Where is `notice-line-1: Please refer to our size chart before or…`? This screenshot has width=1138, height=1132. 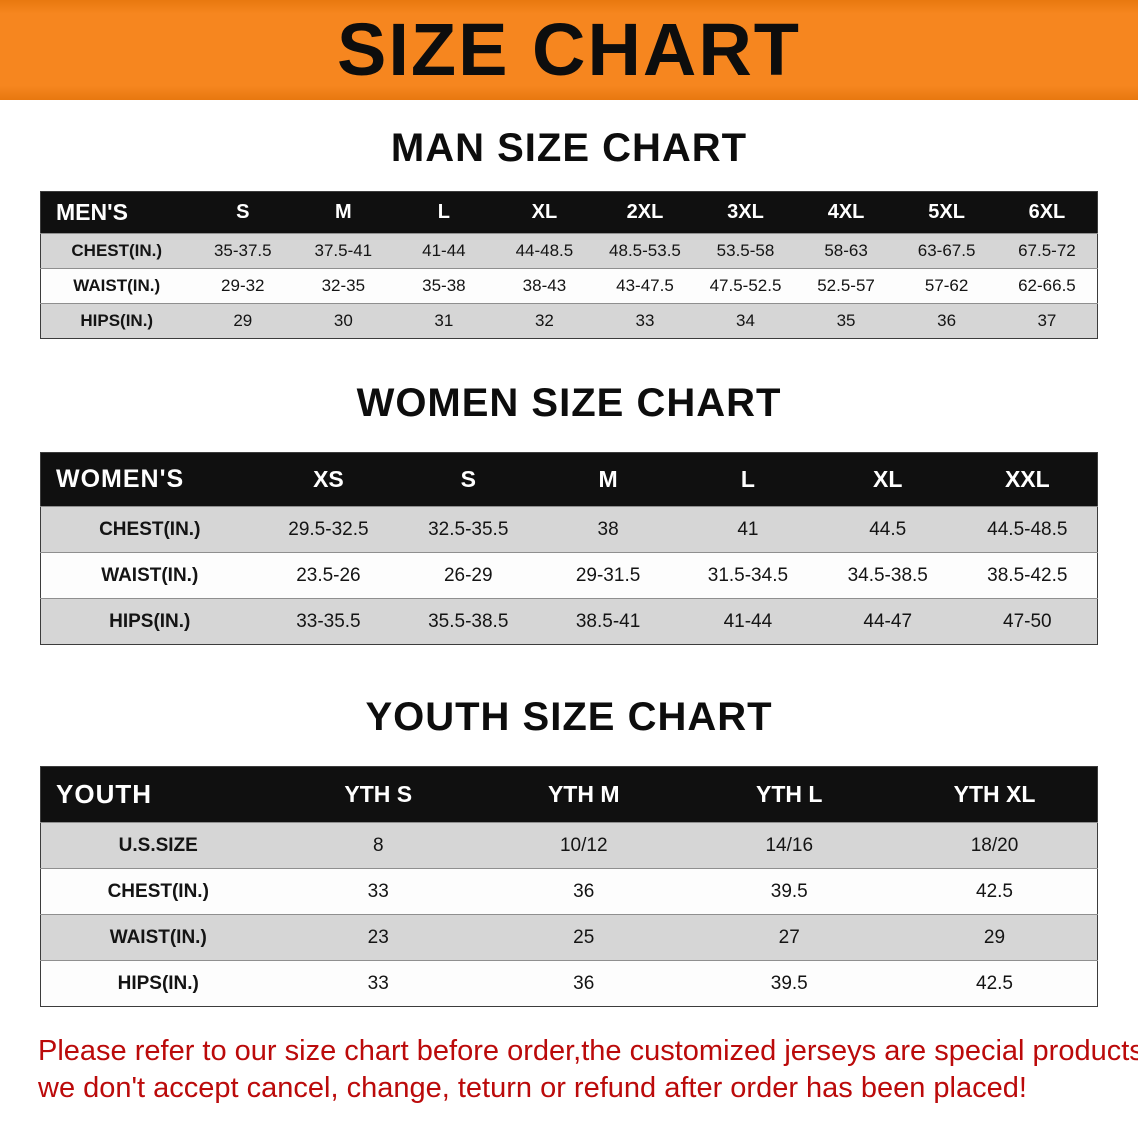
notice-line-1: Please refer to our size chart before or… is located at coordinates (588, 1051).